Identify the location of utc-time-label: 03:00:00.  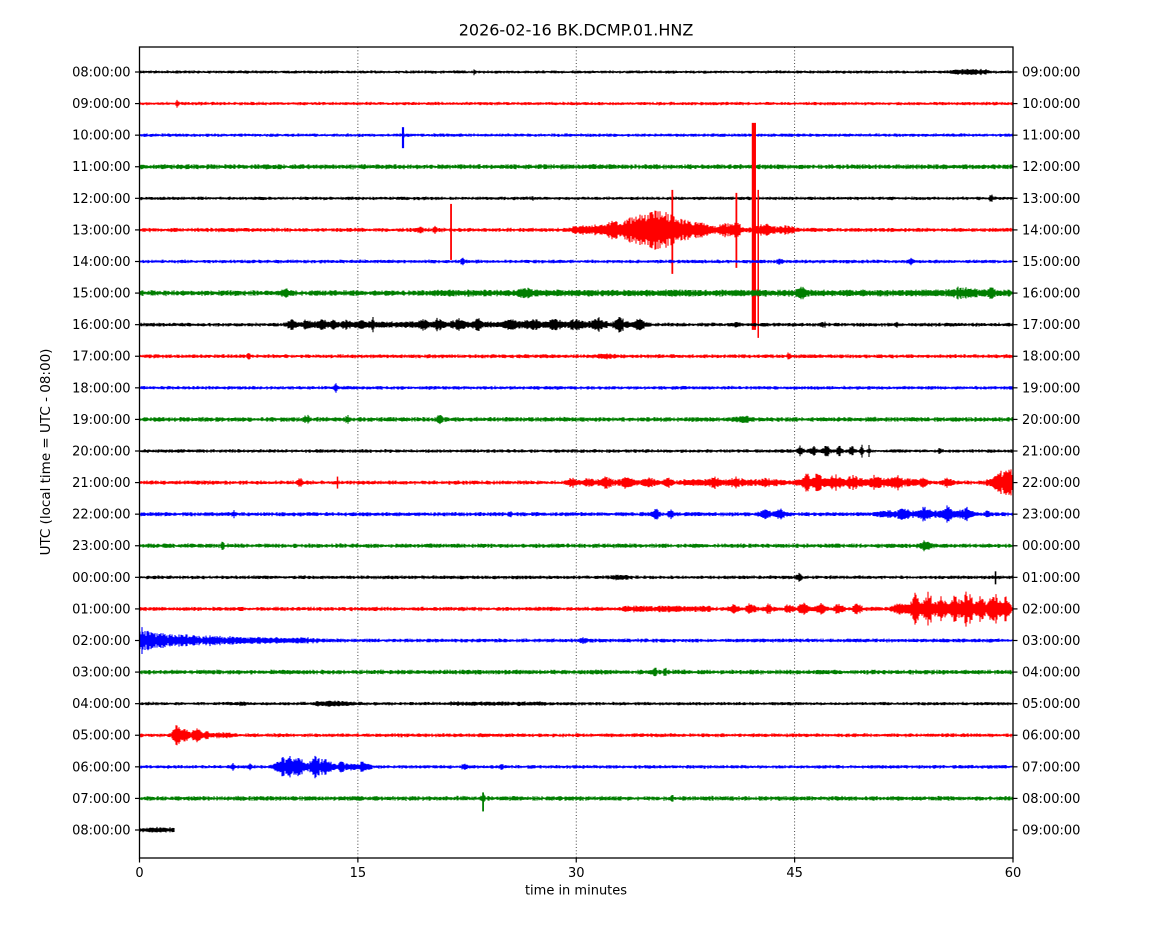
(101, 673).